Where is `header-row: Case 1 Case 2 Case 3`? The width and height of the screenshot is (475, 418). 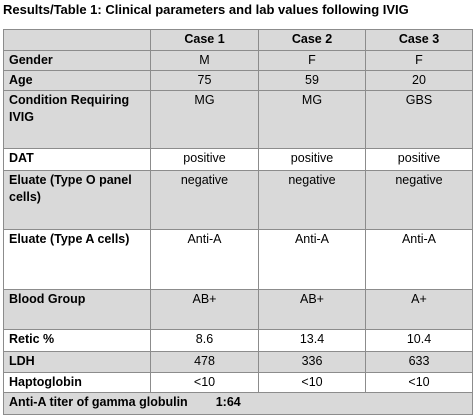
header-row: Case 1 Case 2 Case 3 is located at coordinates (238, 40).